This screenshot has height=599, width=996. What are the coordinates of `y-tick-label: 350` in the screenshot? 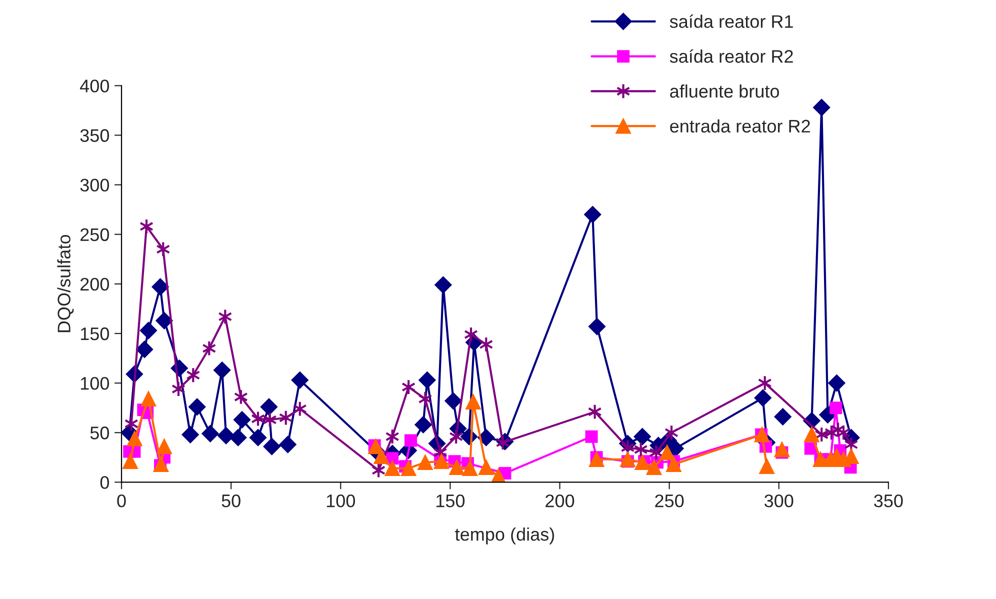 It's located at (95, 135).